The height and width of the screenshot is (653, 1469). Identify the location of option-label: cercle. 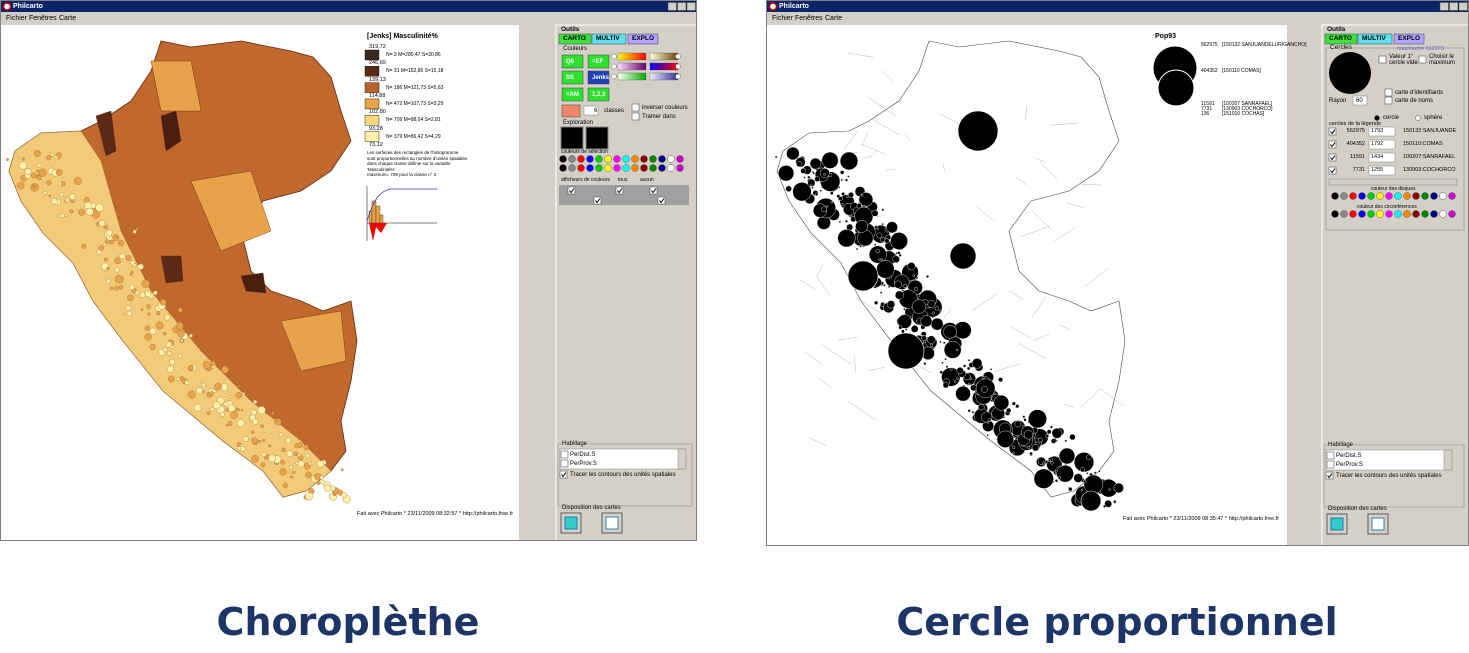
(1391, 118).